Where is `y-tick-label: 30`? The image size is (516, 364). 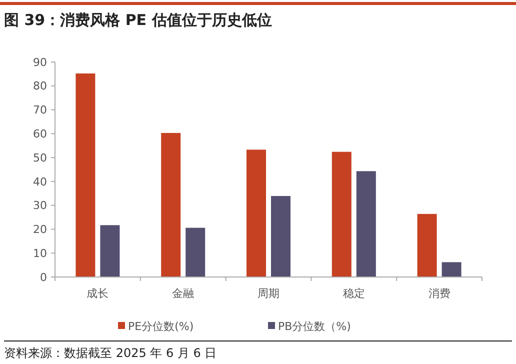 y-tick-label: 30 is located at coordinates (40, 205).